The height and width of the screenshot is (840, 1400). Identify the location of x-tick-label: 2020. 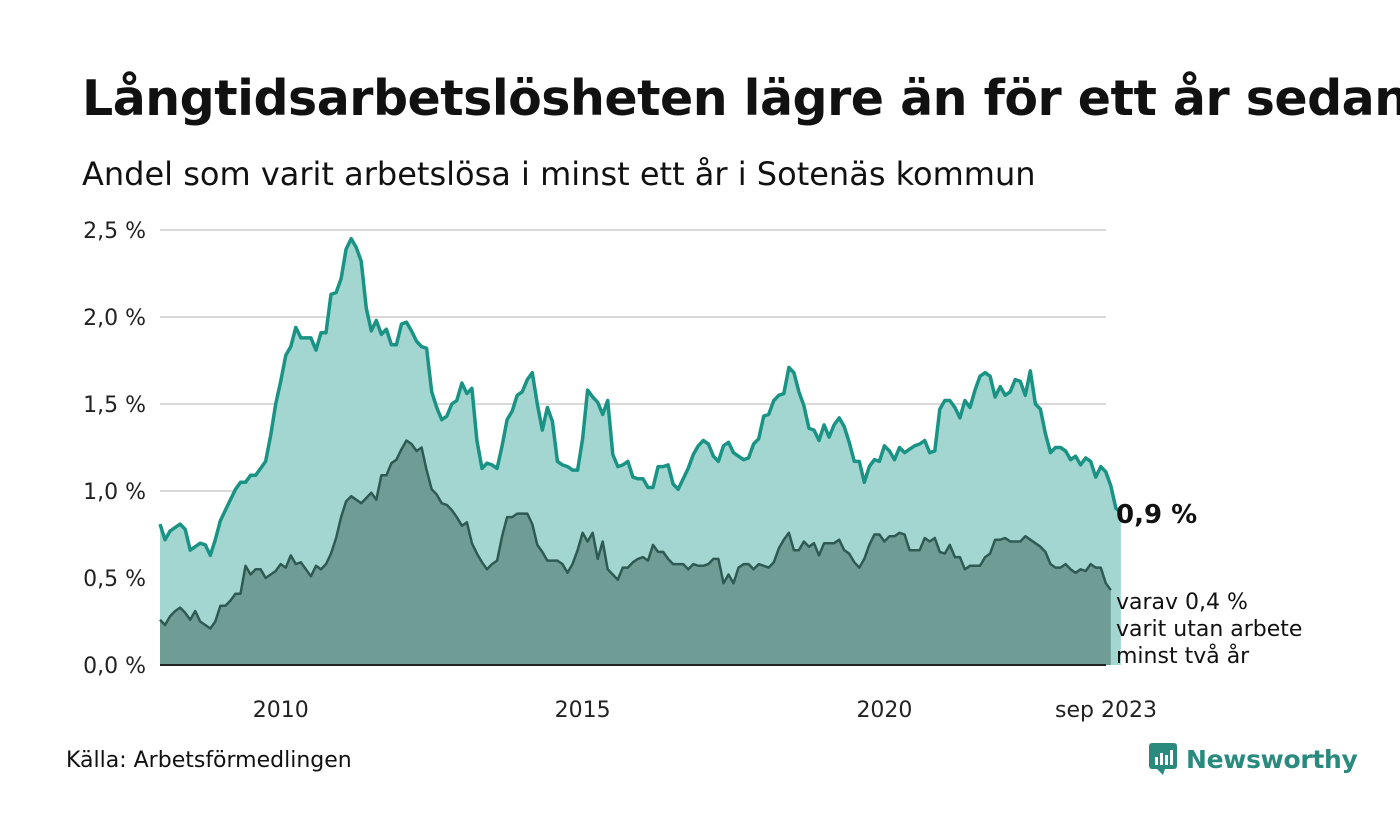
(884, 710).